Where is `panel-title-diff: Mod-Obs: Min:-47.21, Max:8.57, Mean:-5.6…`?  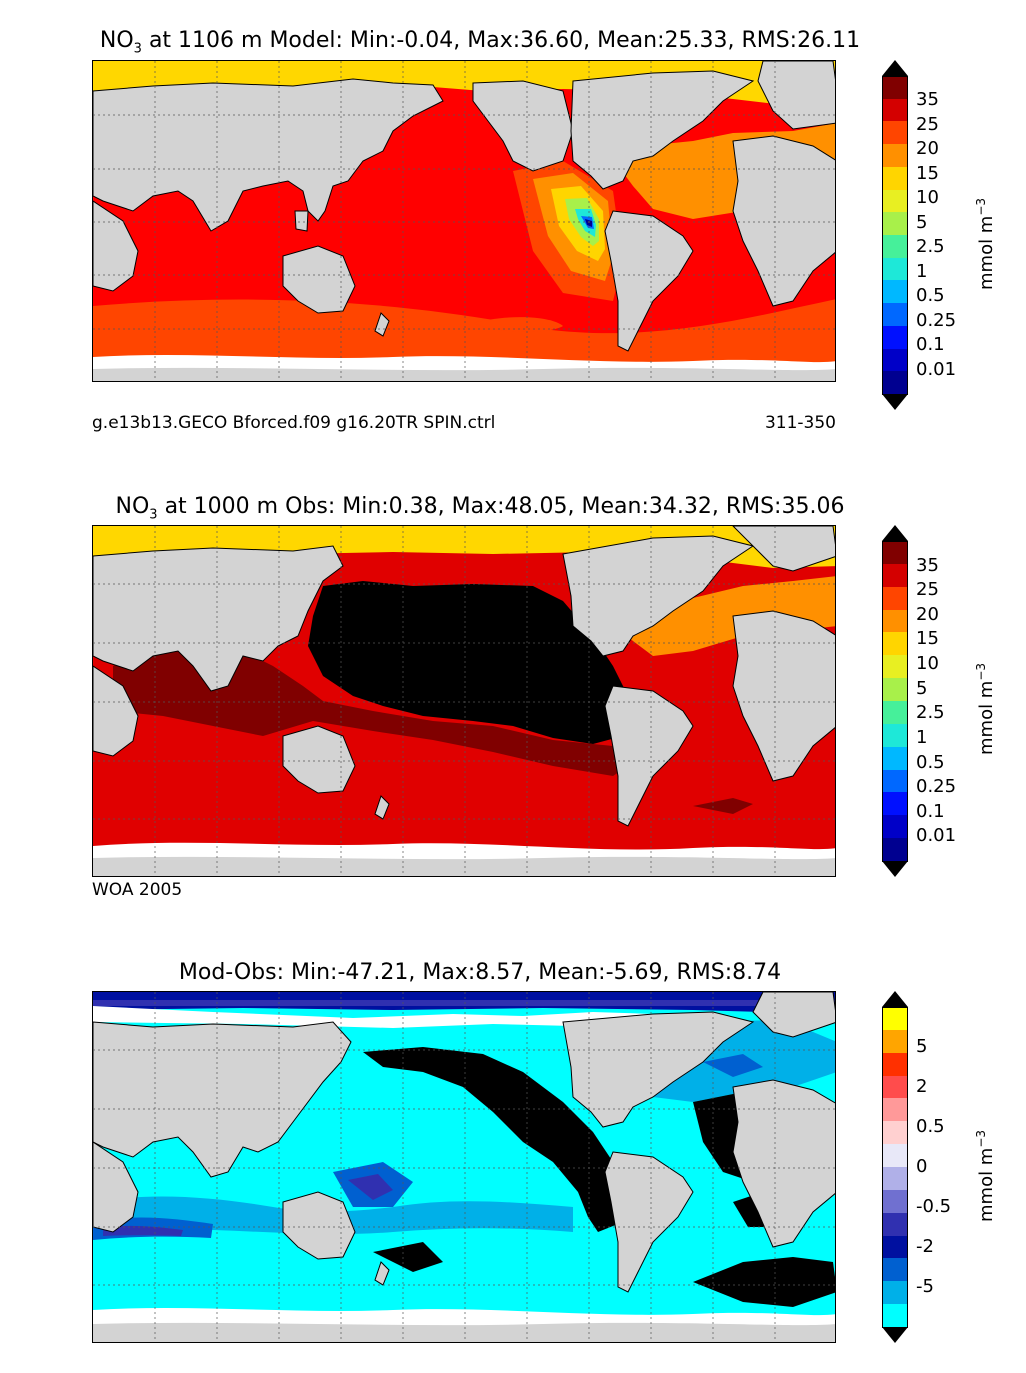
panel-title-diff: Mod-Obs: Min:-47.21, Max:8.57, Mean:-5.6… is located at coordinates (480, 972).